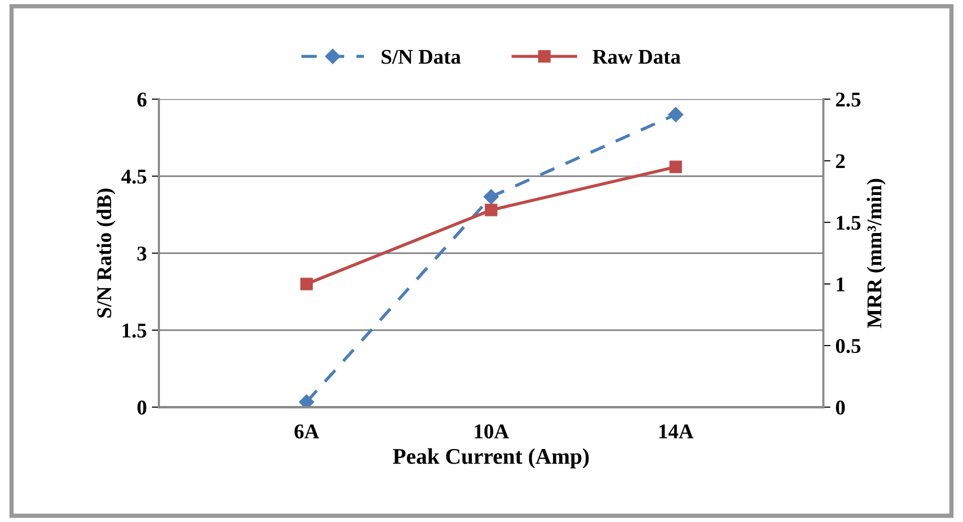 This screenshot has width=963, height=522. Describe the element at coordinates (490, 458) in the screenshot. I see `x-axis-title: Peak Current (Amp)` at that location.